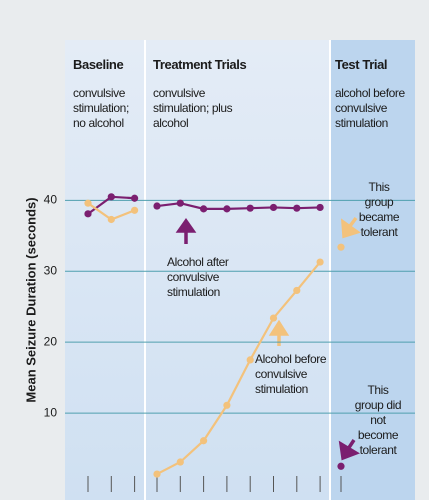 The width and height of the screenshot is (429, 500). I want to click on panel-subtitle: convulsive stimulation; plus alcohol, so click(193, 108).